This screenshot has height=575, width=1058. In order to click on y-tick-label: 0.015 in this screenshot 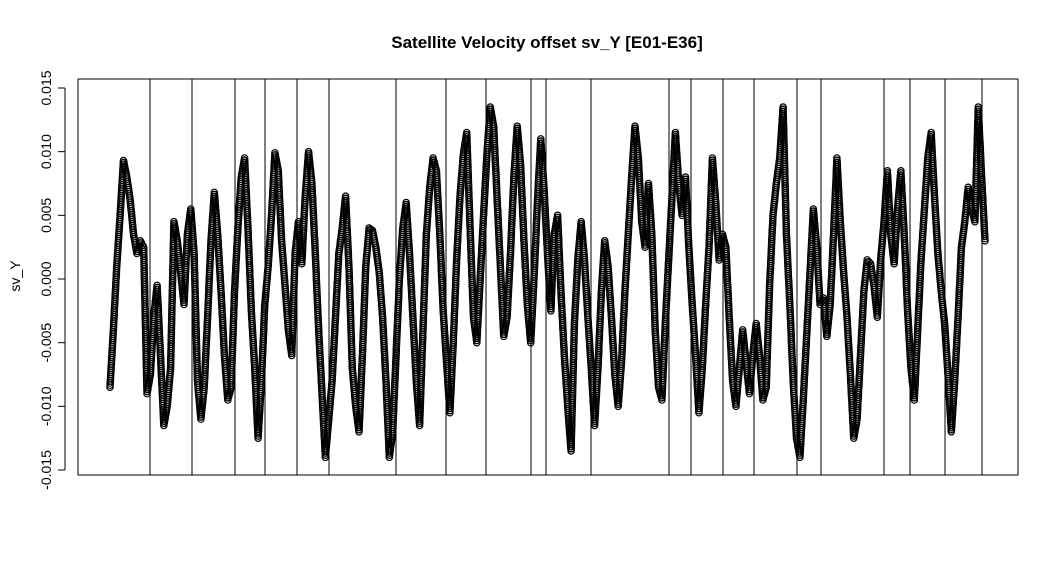, I will do `click(46, 87)`.